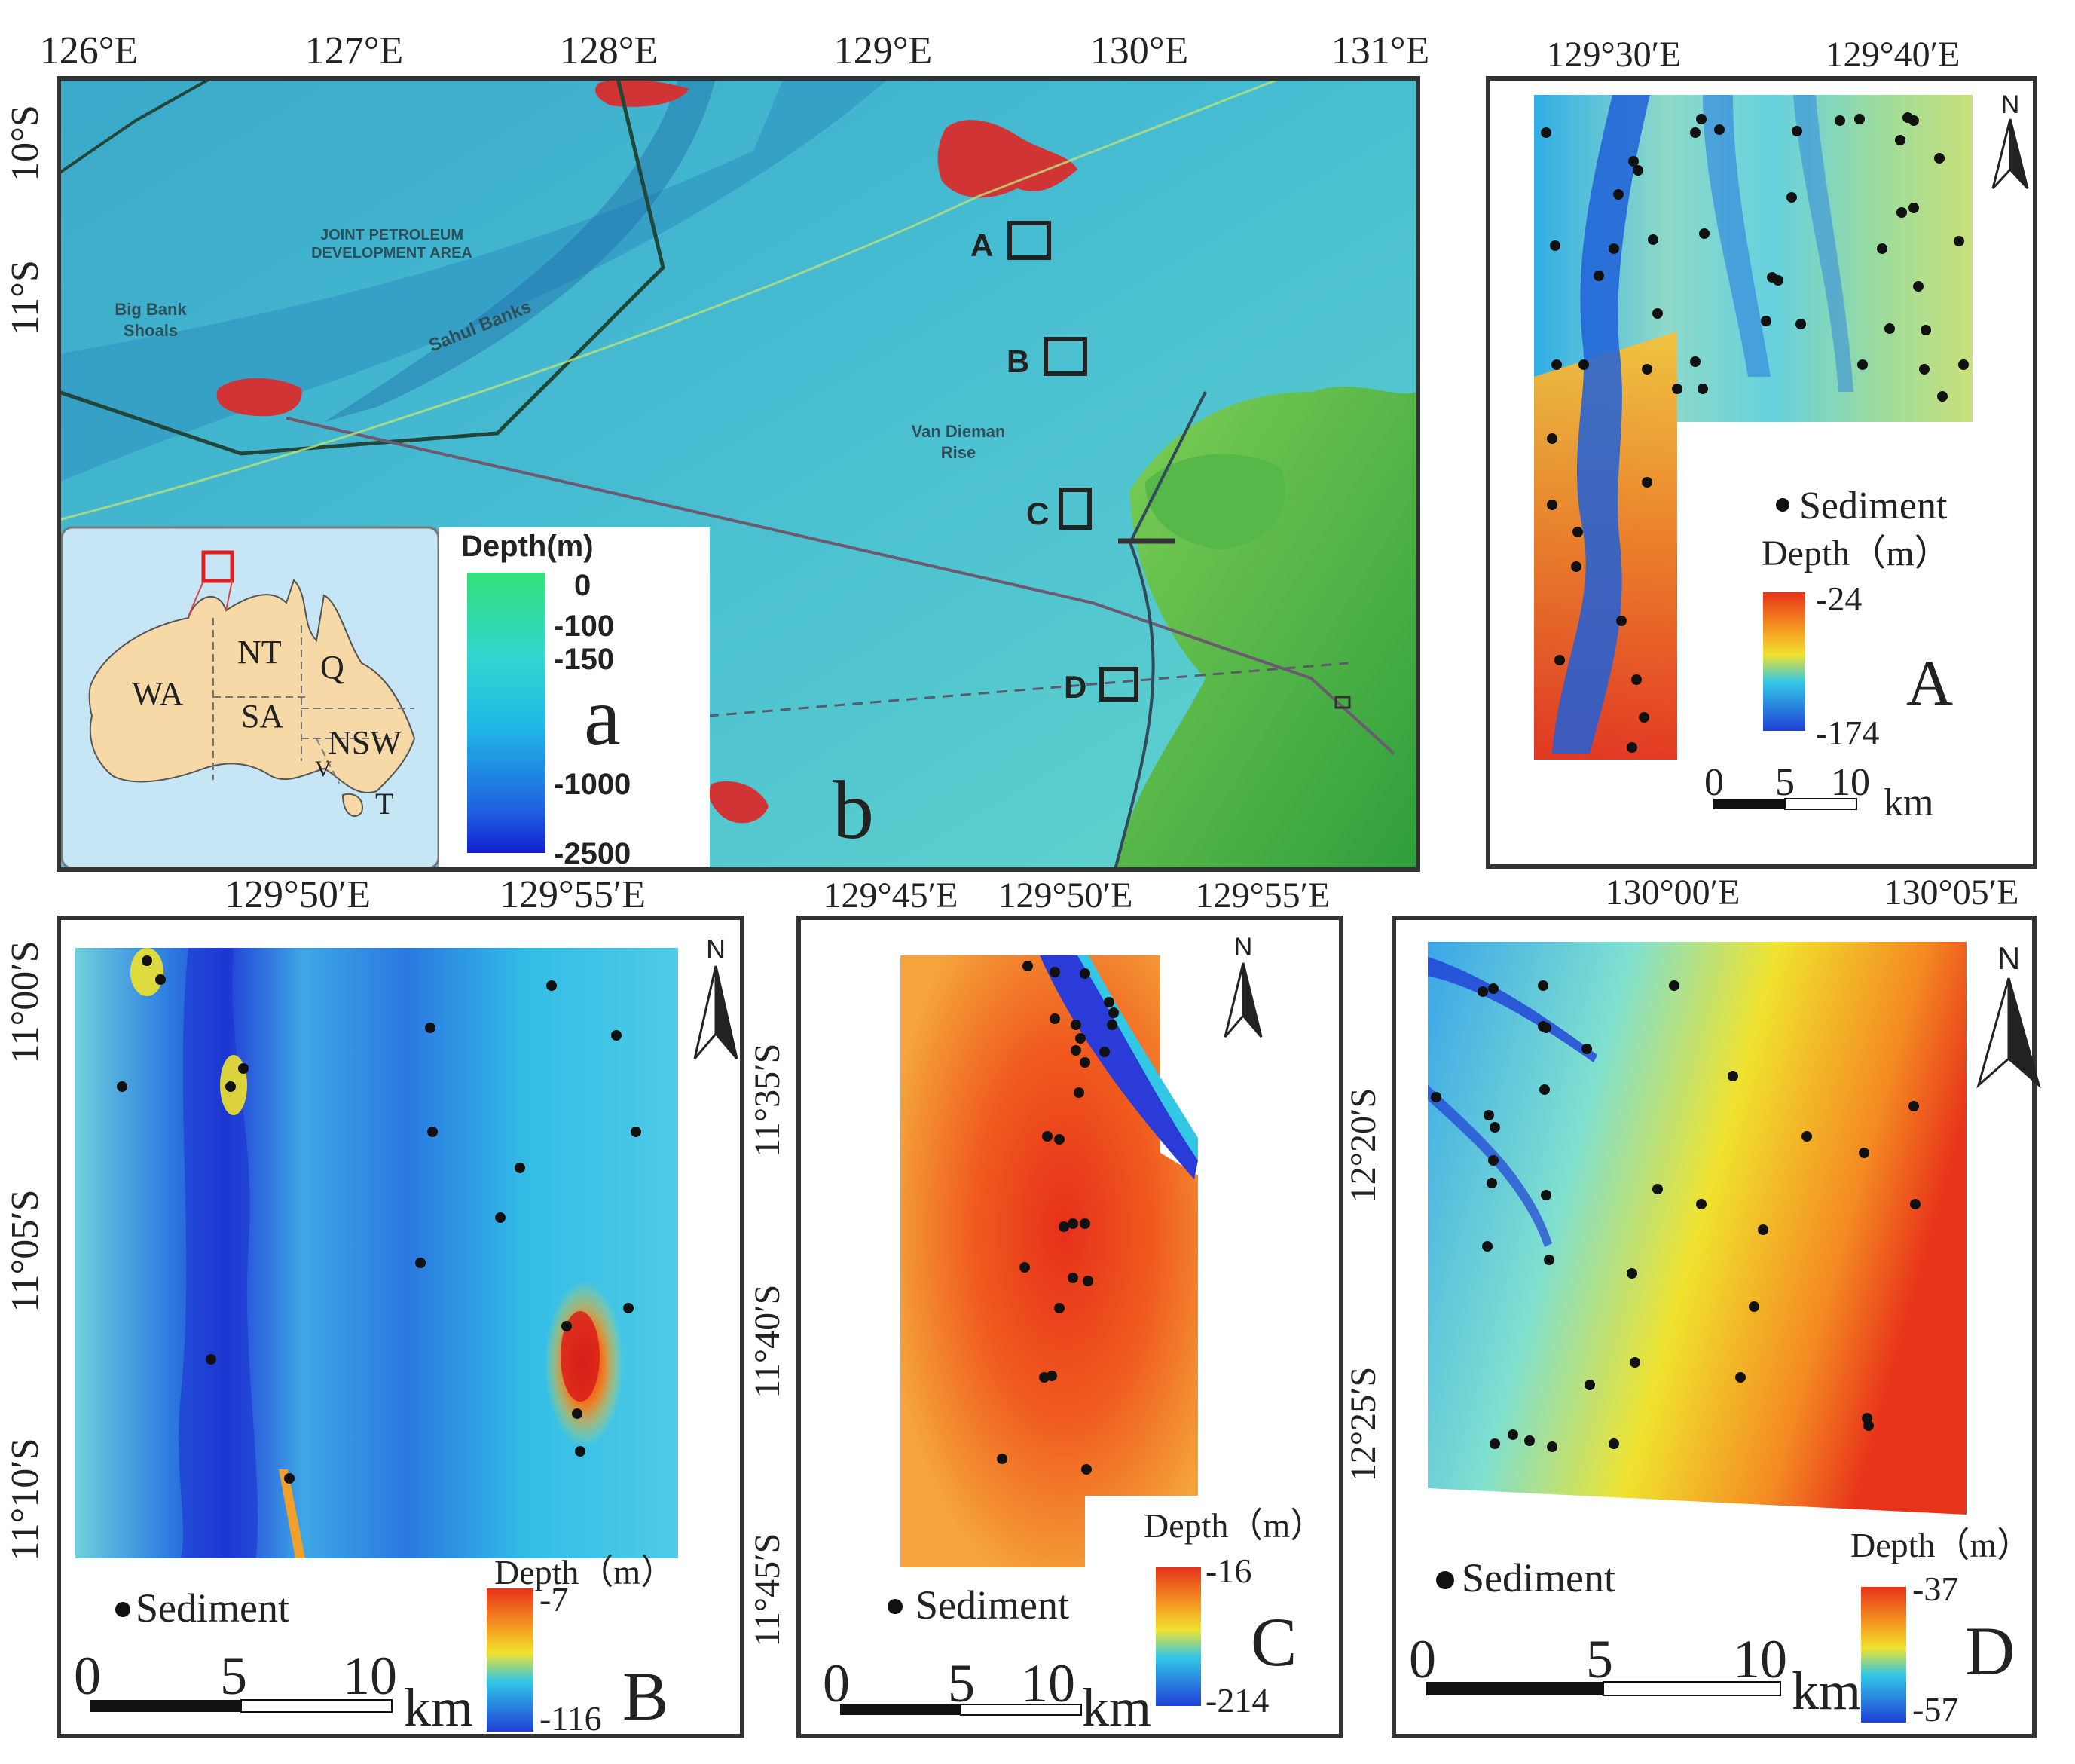 The height and width of the screenshot is (1764, 2075). Describe the element at coordinates (1908, 802) in the screenshot. I see `panel-A-scale-km: km` at that location.